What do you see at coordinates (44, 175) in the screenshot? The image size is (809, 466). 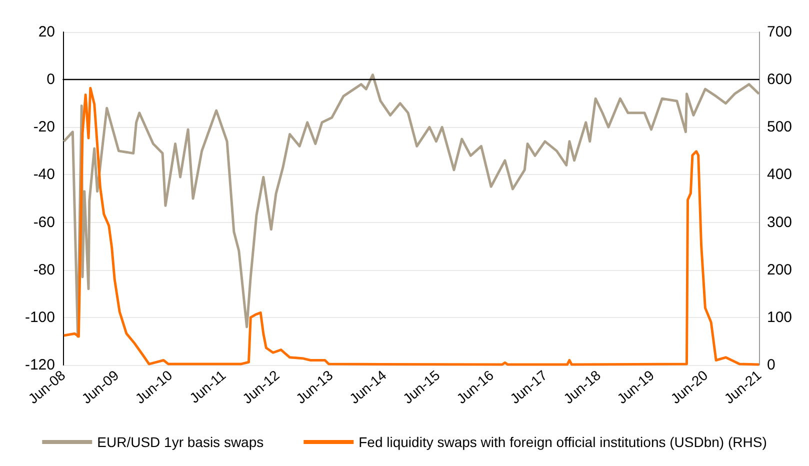 I see `y-tick-label: -40` at bounding box center [44, 175].